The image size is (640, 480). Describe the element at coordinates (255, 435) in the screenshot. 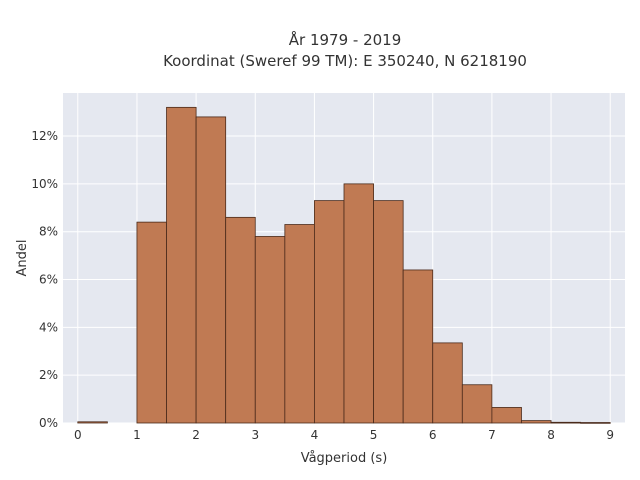

I see `x-tick-label: 3` at that location.